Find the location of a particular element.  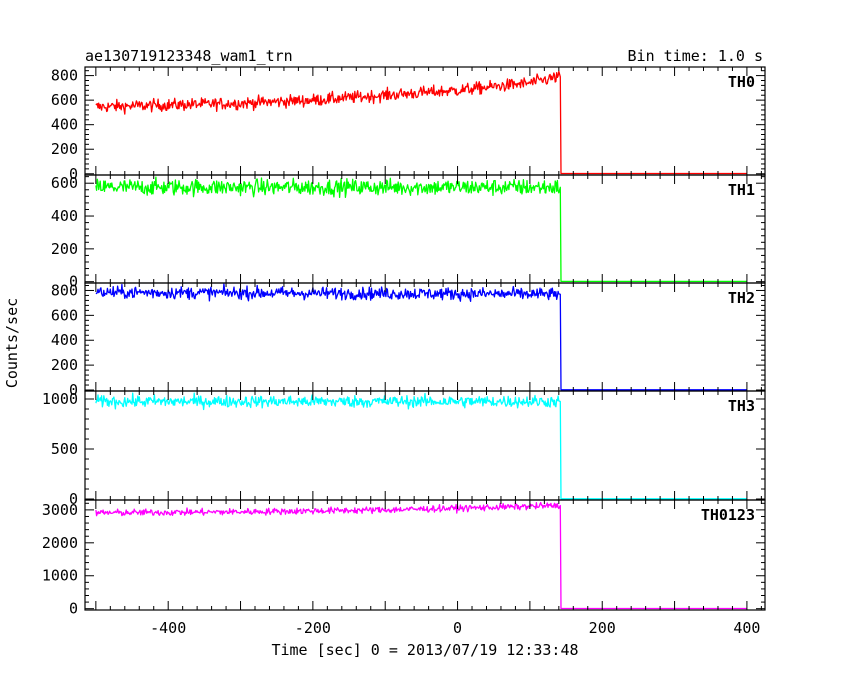

x-tick-label: 0 is located at coordinates (457, 628).